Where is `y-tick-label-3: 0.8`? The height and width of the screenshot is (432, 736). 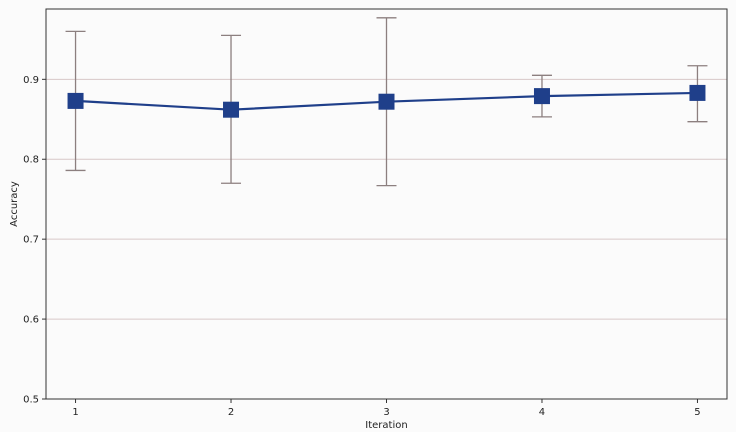 y-tick-label-3: 0.8 is located at coordinates (31, 160).